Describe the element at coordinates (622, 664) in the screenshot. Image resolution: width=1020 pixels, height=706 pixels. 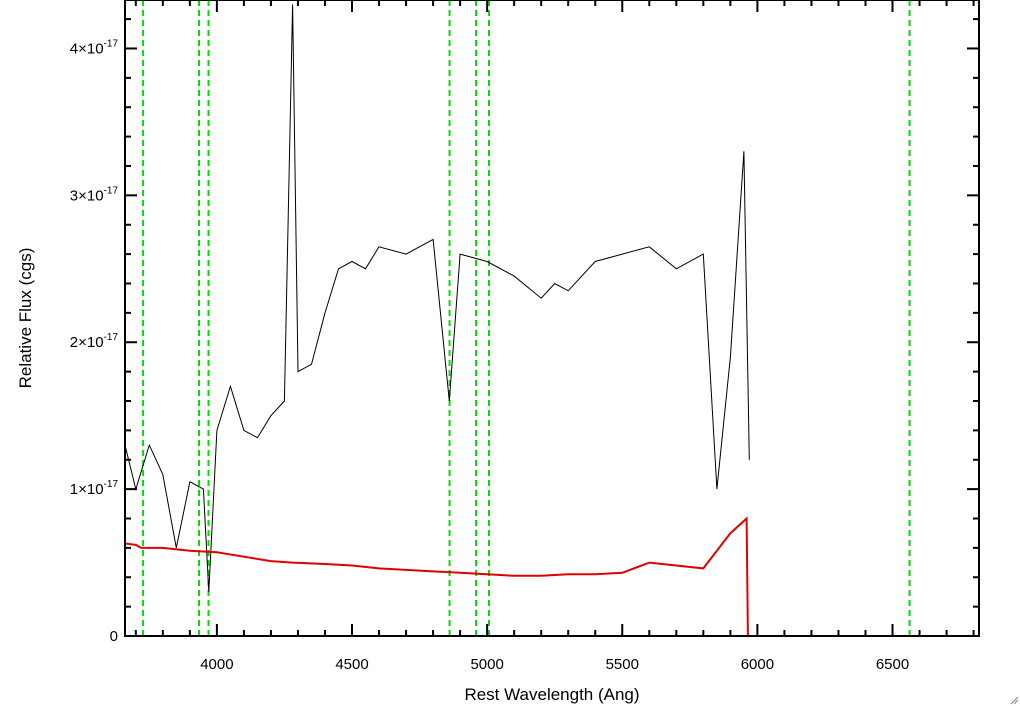
I see `x-tick-label: 5500` at that location.